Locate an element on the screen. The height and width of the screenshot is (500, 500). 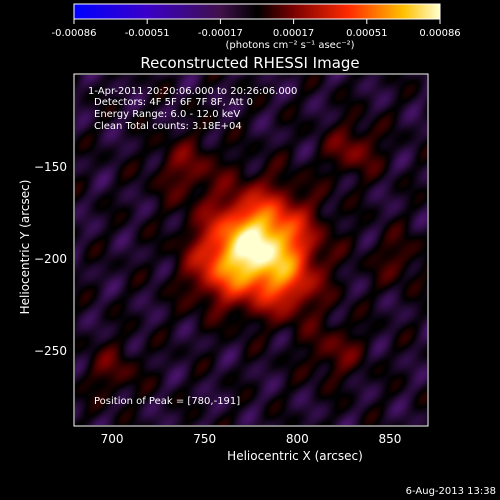
x-tick-label: 750 is located at coordinates (205, 439).